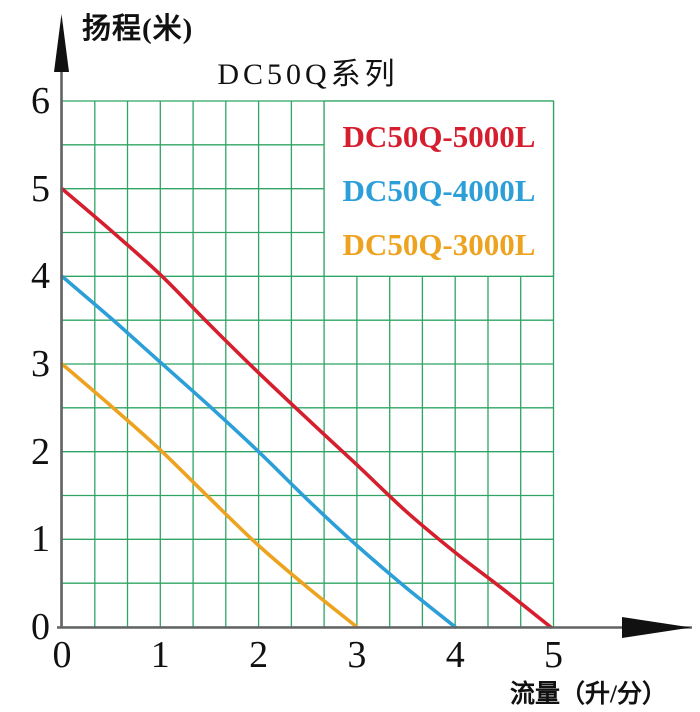 This screenshot has height=712, width=700. Describe the element at coordinates (40, 451) in the screenshot. I see `y-tick-label: 2` at that location.